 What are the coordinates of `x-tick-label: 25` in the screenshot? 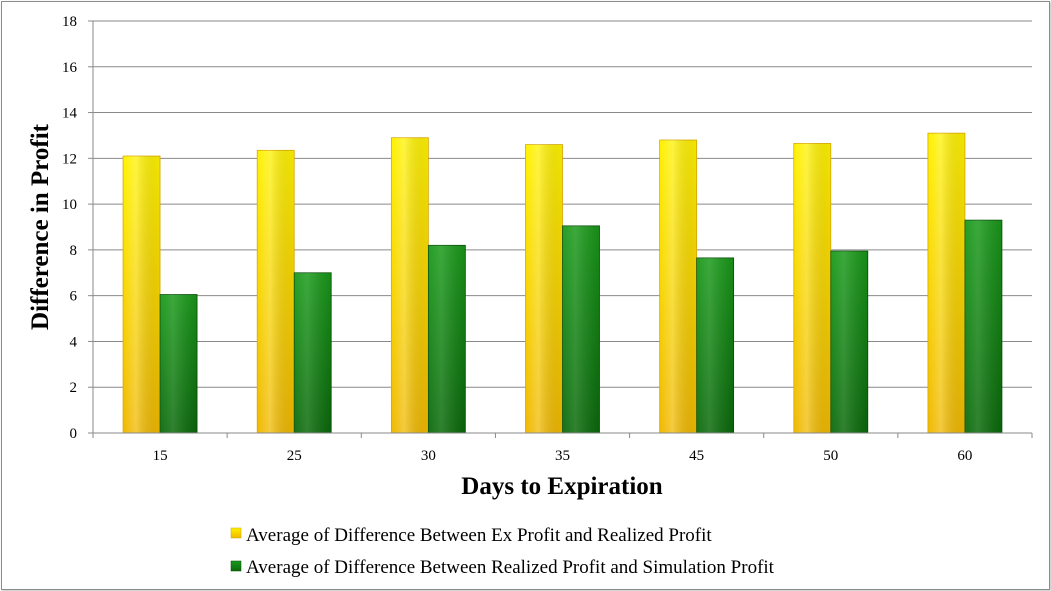 It's located at (294, 456).